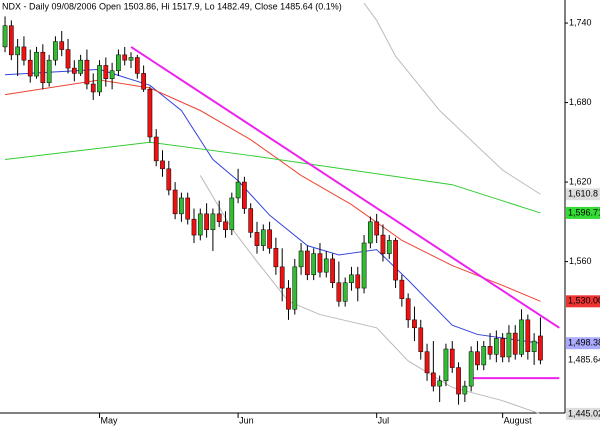 The image size is (600, 426). I want to click on price-marker-label: 1,498.38, so click(584, 343).